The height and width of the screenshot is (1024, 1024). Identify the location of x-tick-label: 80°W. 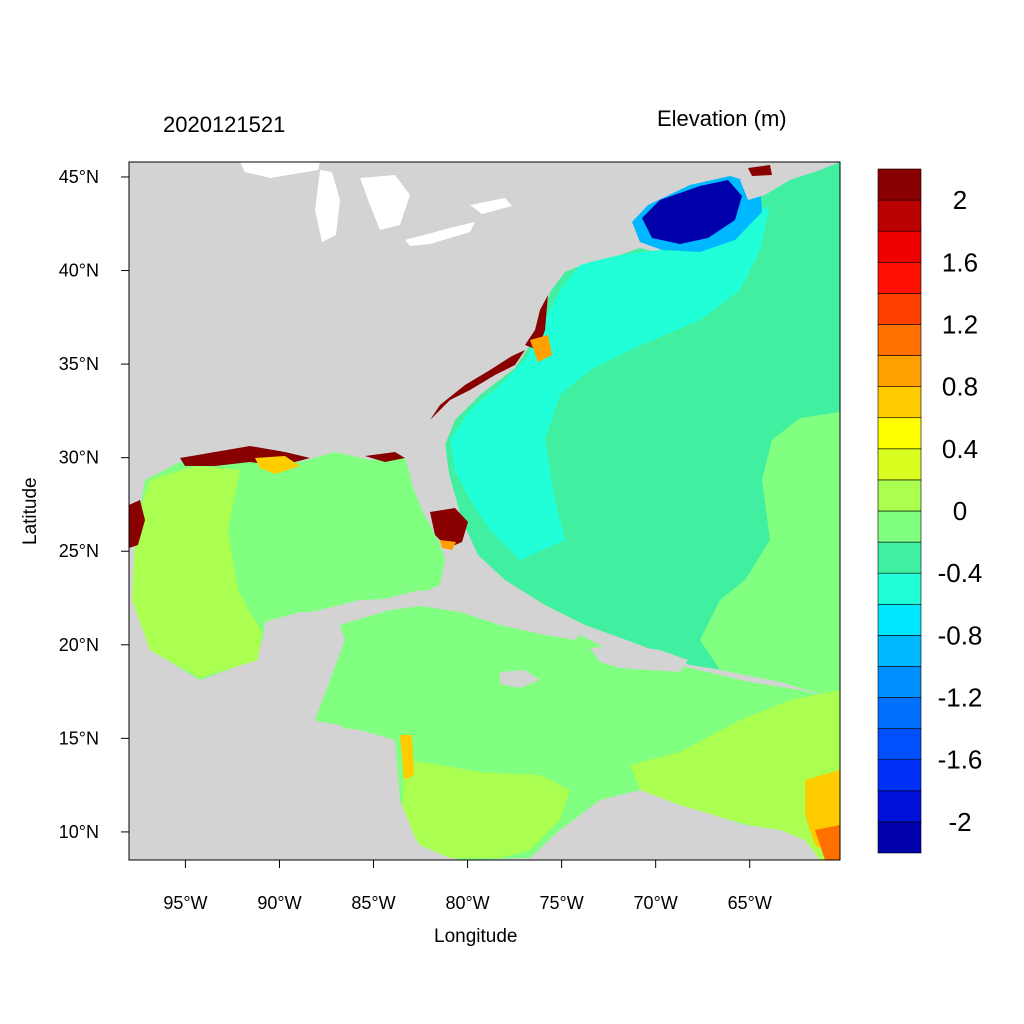
(467, 903).